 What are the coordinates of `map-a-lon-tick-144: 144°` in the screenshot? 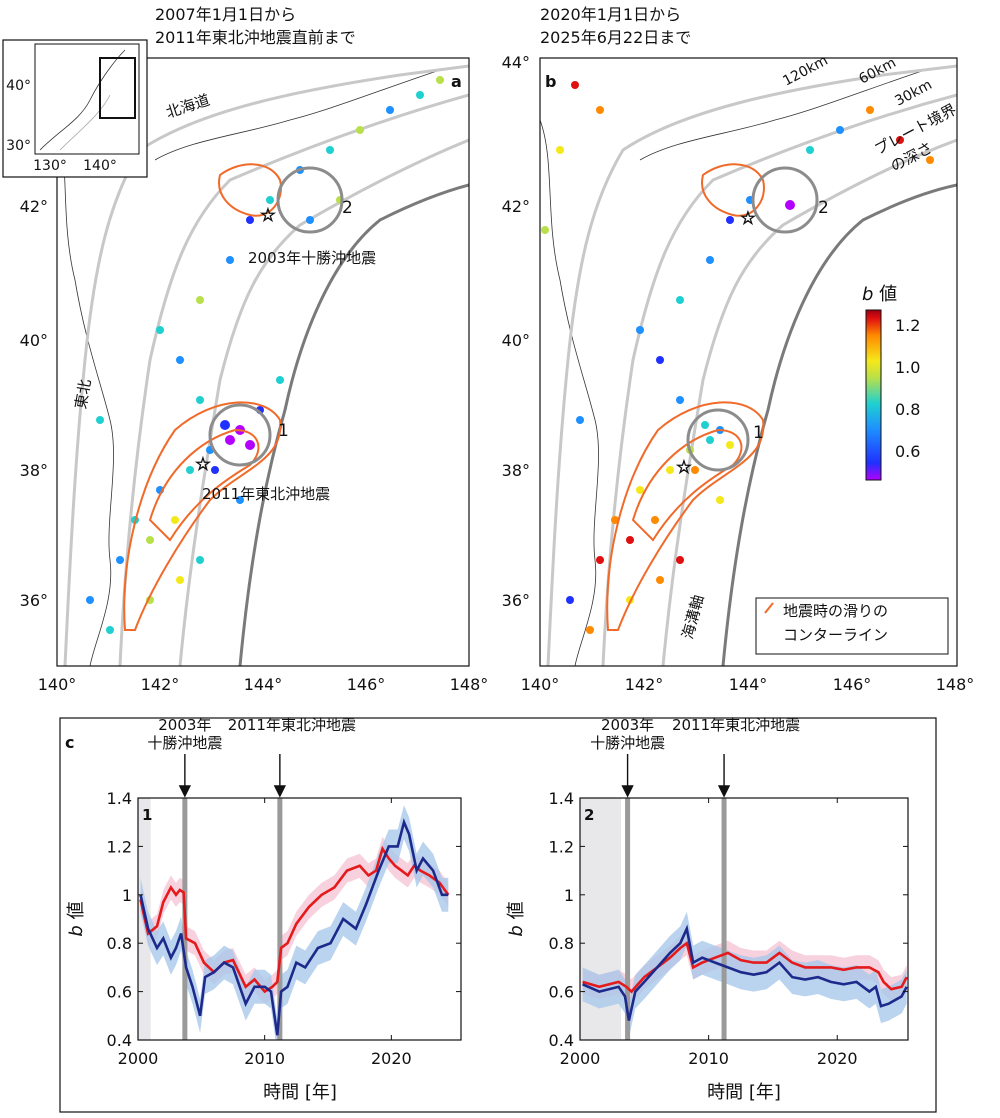 It's located at (263, 684).